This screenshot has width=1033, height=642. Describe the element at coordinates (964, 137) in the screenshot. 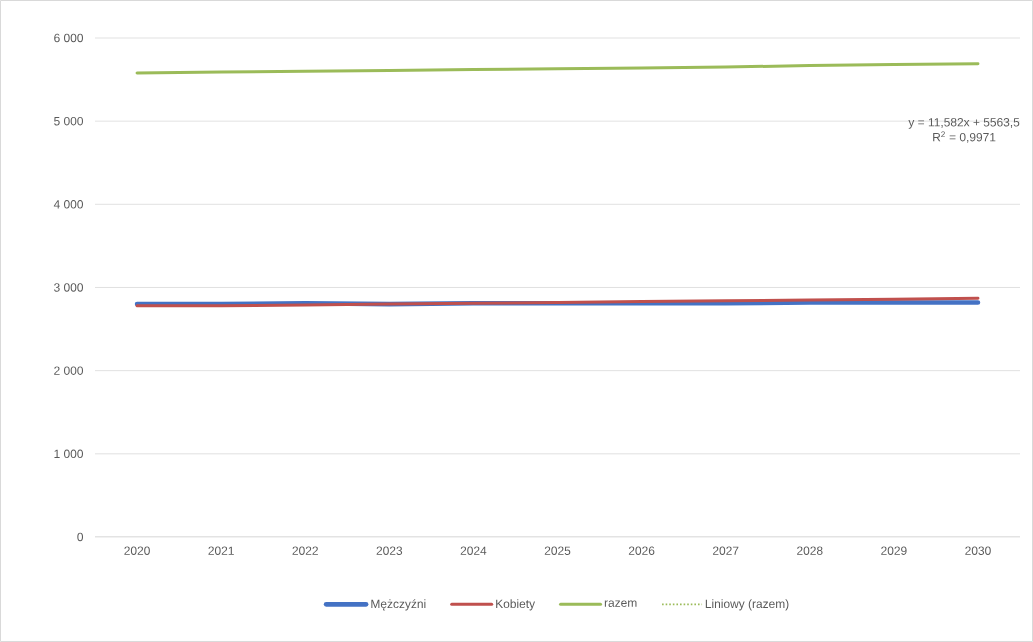

I see `annotation: R$^{2}$ = 0,9971` at that location.